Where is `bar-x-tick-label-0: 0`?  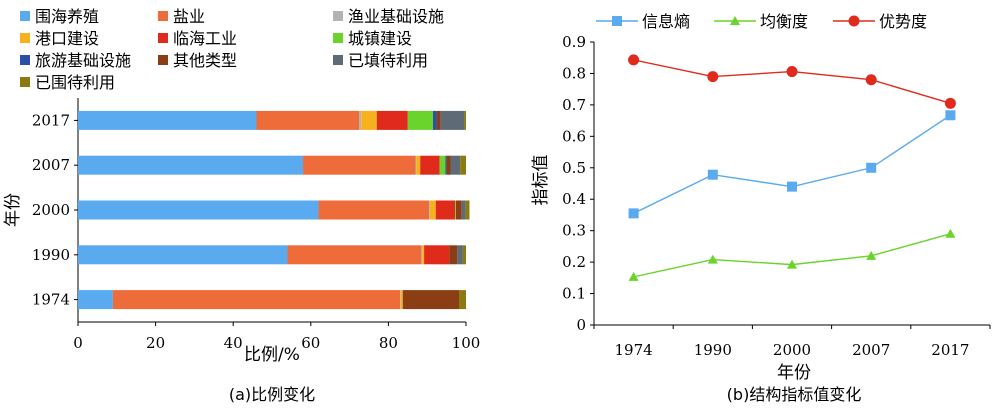 bar-x-tick-label-0: 0 is located at coordinates (78, 343).